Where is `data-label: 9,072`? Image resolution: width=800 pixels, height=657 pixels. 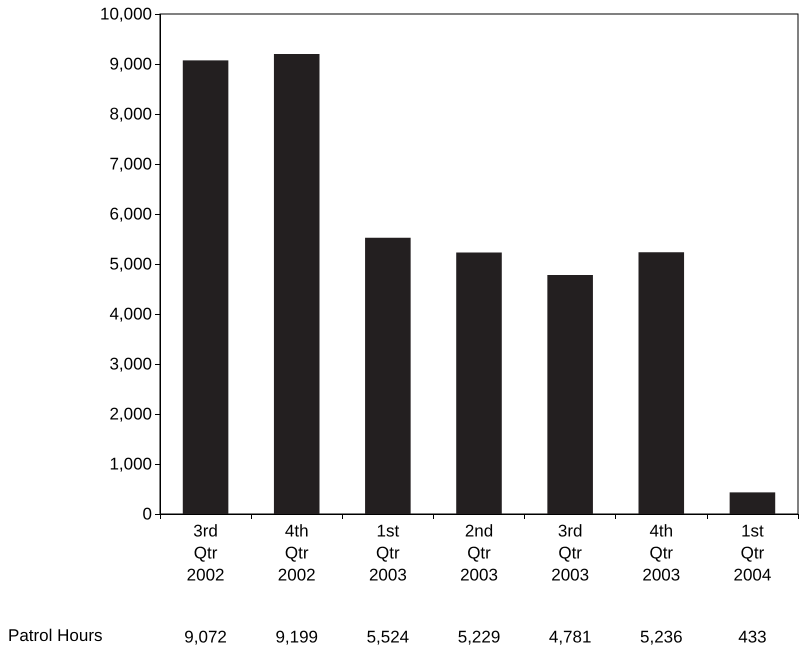 data-label: 9,072 is located at coordinates (205, 637).